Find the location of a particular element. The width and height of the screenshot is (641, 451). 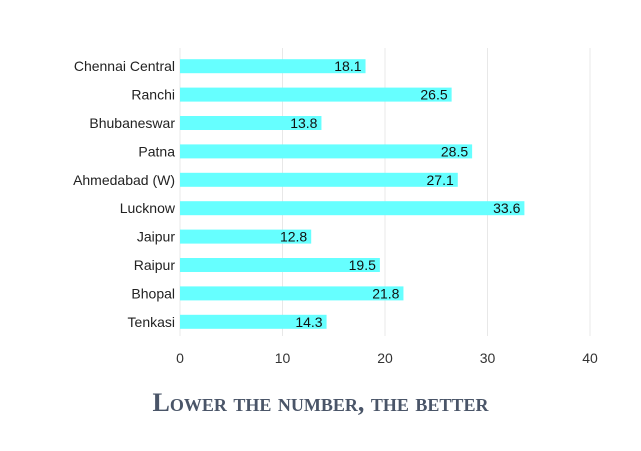

data-label-2: 13.8 is located at coordinates (303, 123).